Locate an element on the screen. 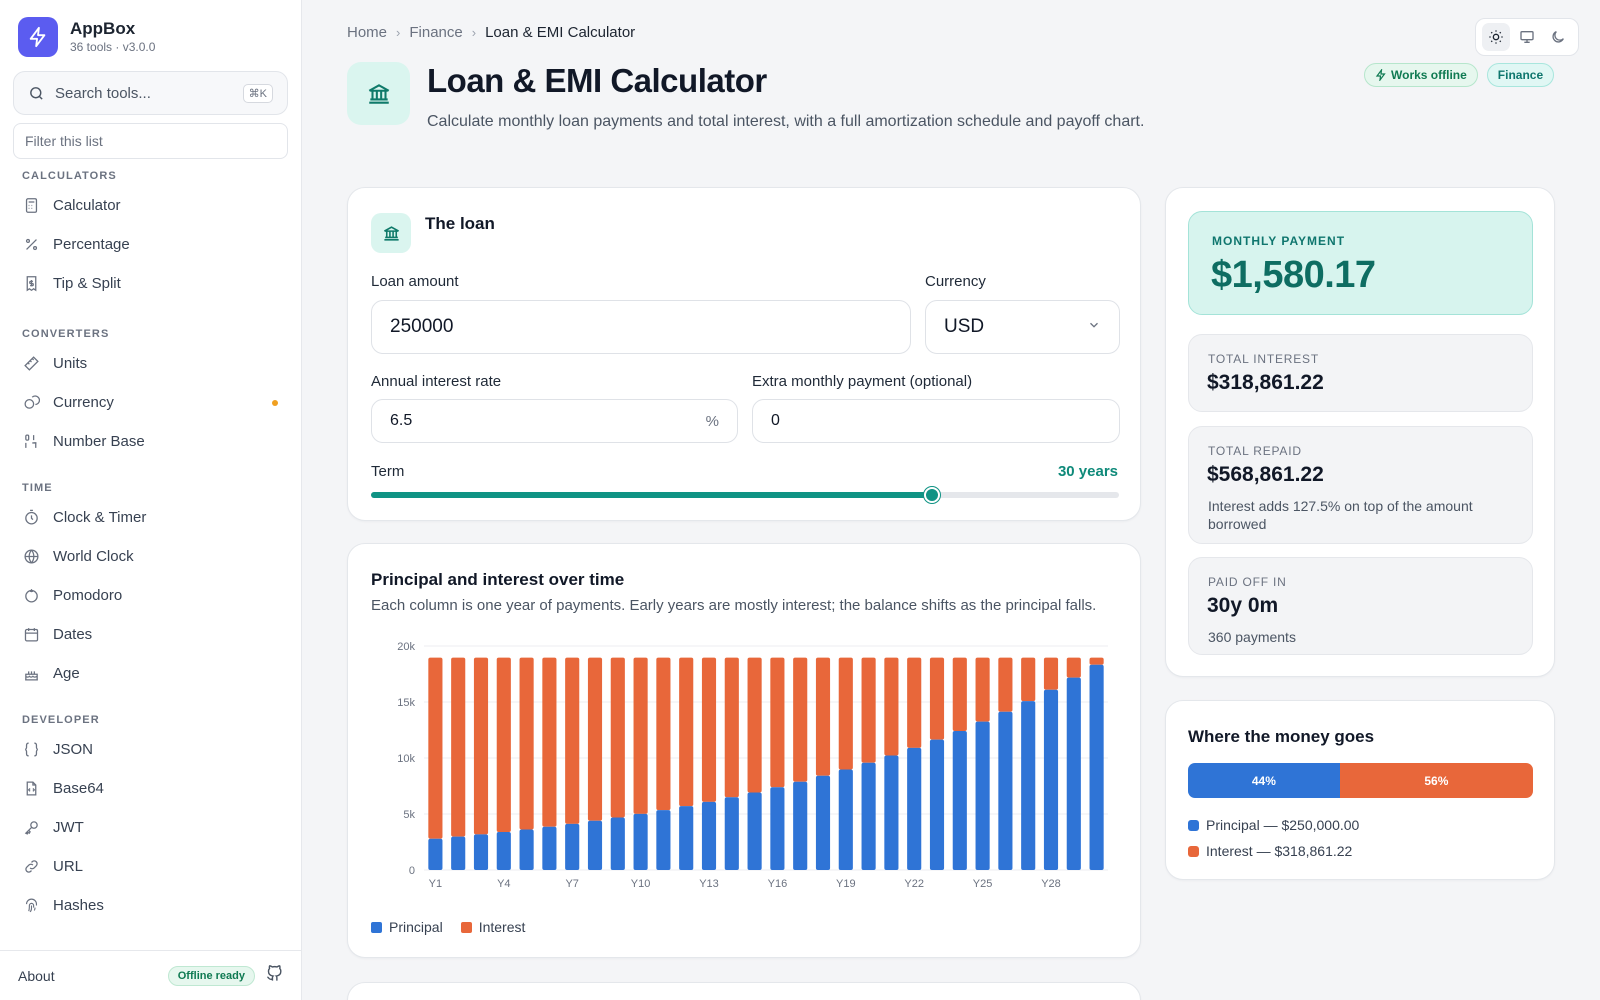  x-tick-label: Y4 is located at coordinates (503, 884).